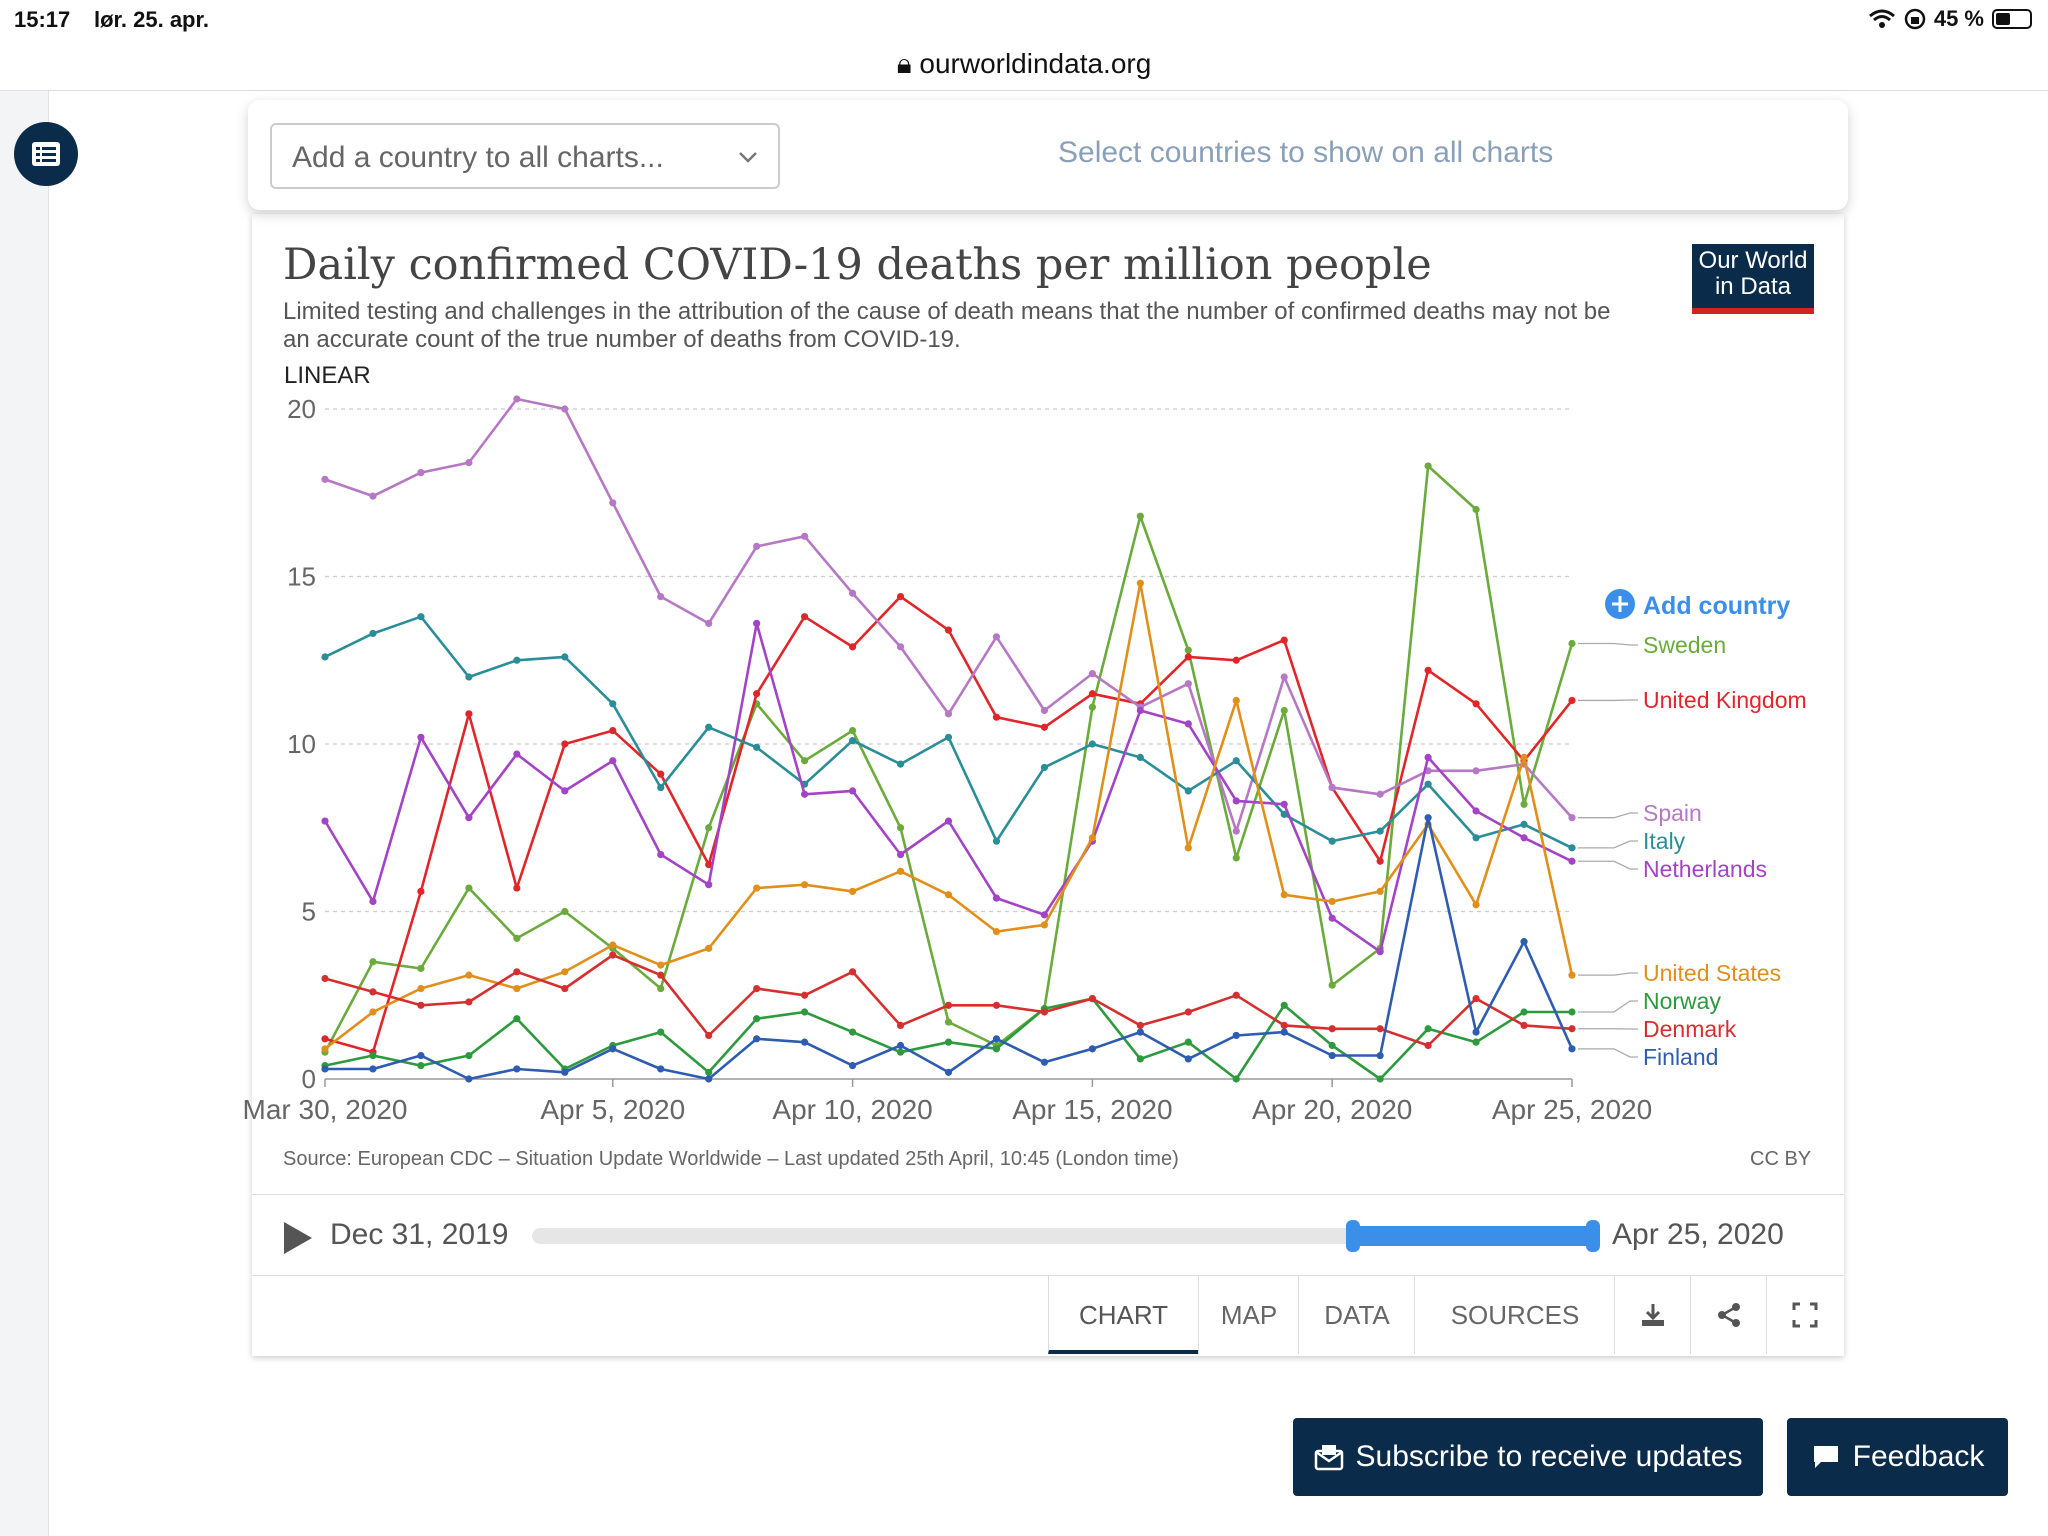  I want to click on fullscreen-button, so click(1804, 1315).